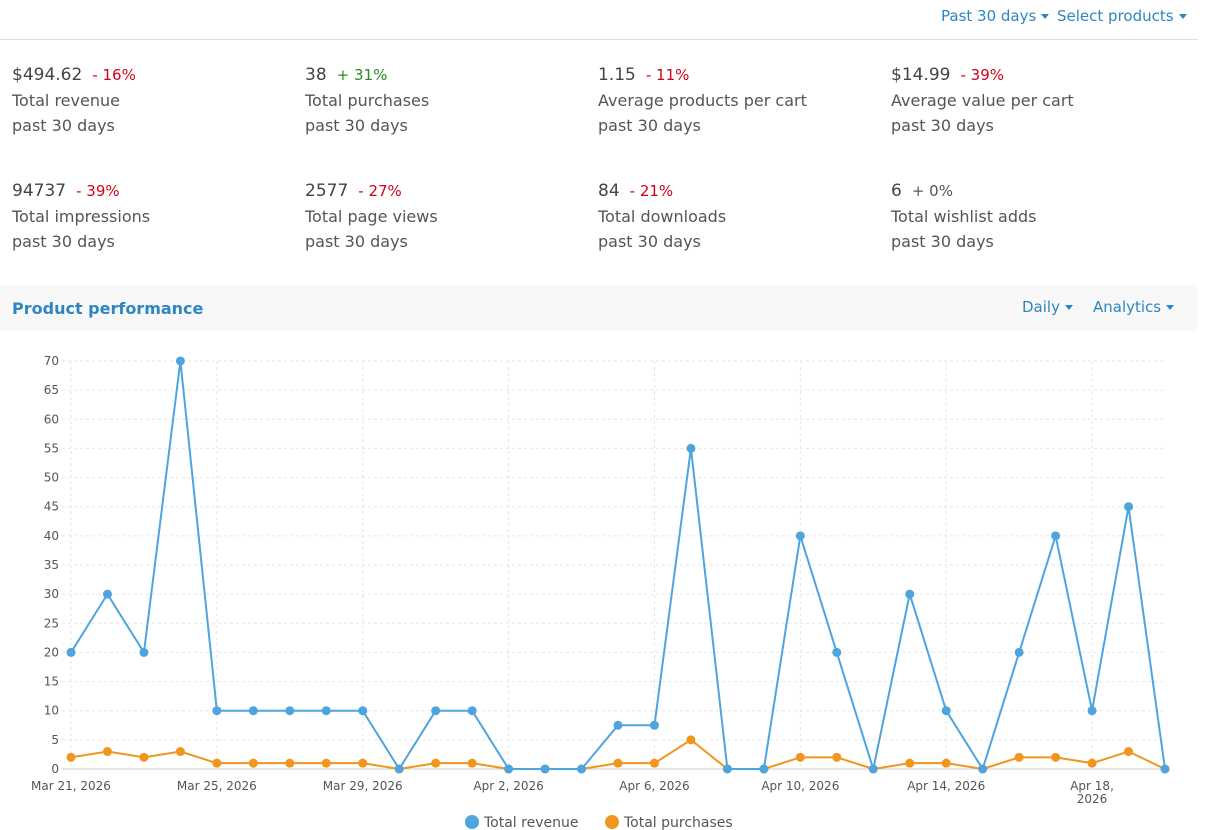 Image resolution: width=1221 pixels, height=830 pixels. What do you see at coordinates (157, 216) in the screenshot?
I see `stat-card: 94737 - 39% Total impressions past 30 days` at bounding box center [157, 216].